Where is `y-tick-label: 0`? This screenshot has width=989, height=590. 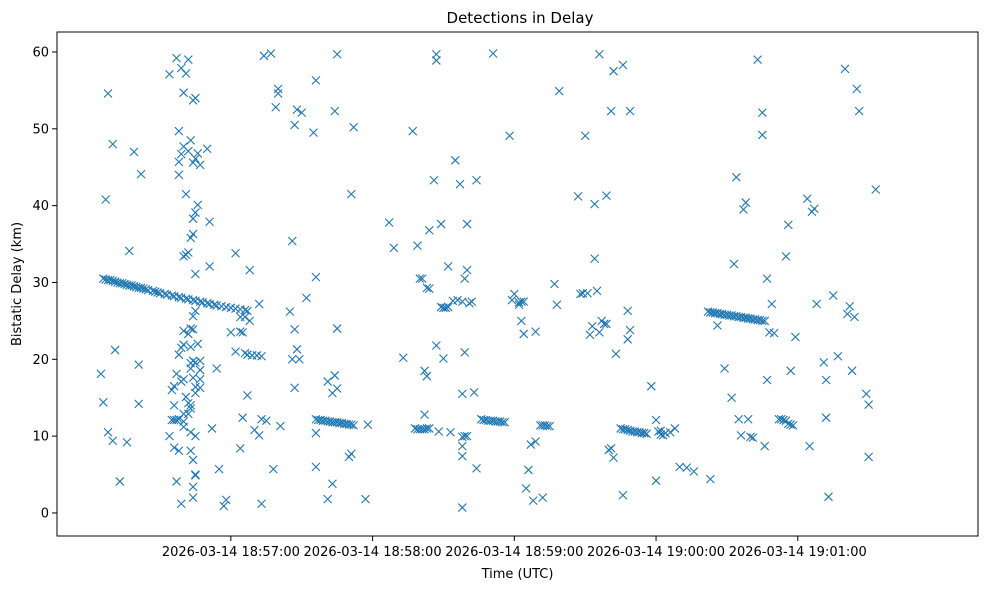
y-tick-label: 0 is located at coordinates (45, 513).